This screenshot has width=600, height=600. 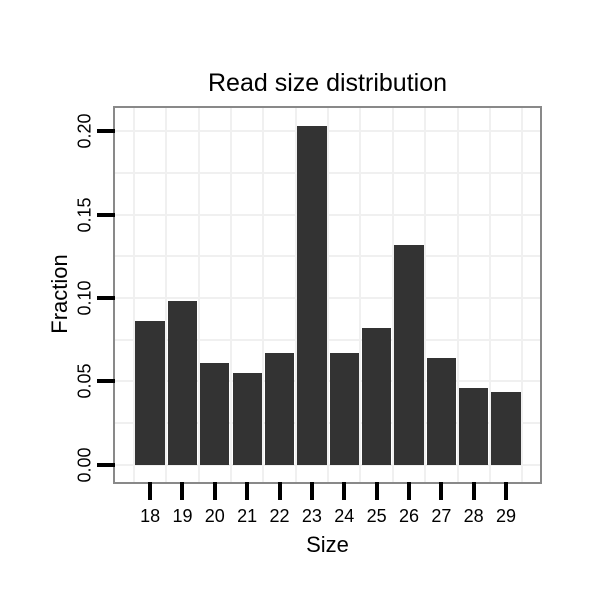 I want to click on x-tick-label: 25, so click(x=376, y=516).